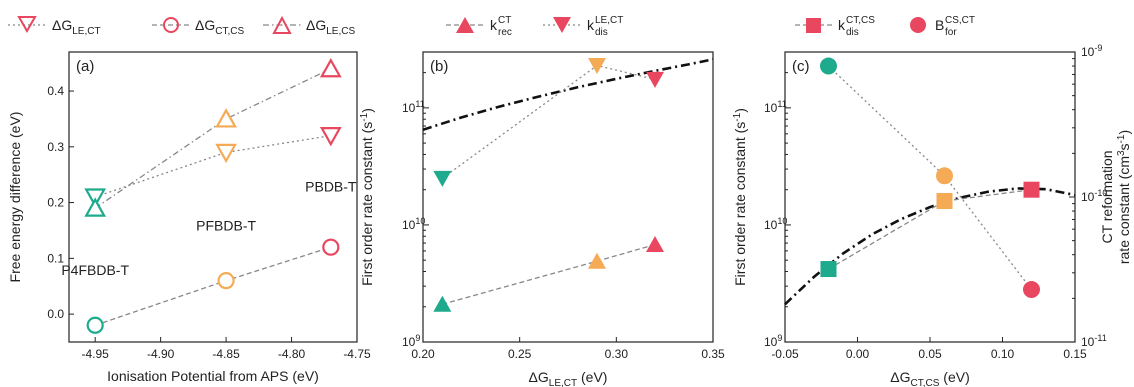 The image size is (1134, 387). I want to click on legend-marker-circle-filled, so click(918, 25).